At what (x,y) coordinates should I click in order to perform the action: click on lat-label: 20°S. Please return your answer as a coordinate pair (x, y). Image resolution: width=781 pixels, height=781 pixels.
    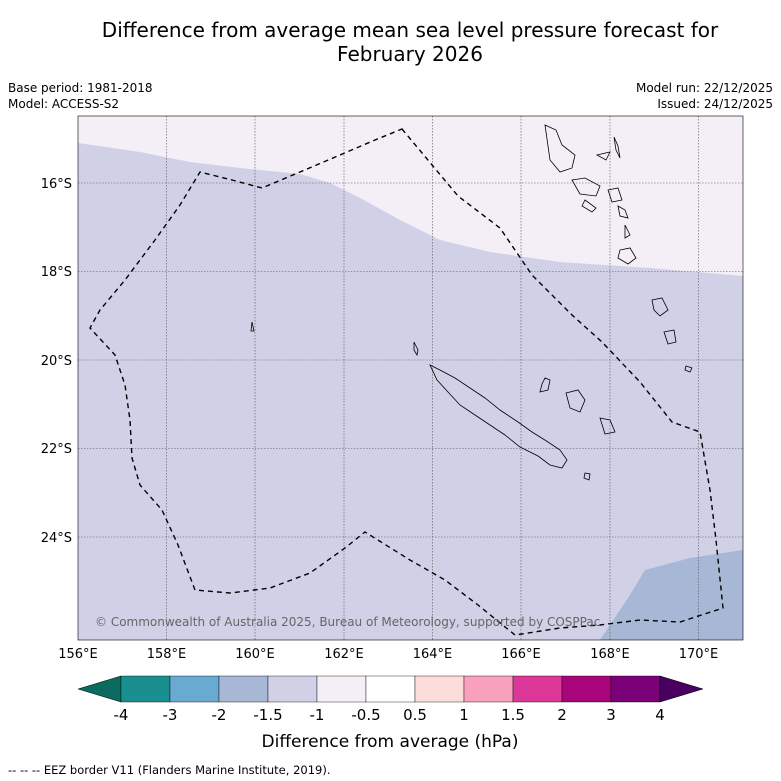
    Looking at the image, I should click on (56, 361).